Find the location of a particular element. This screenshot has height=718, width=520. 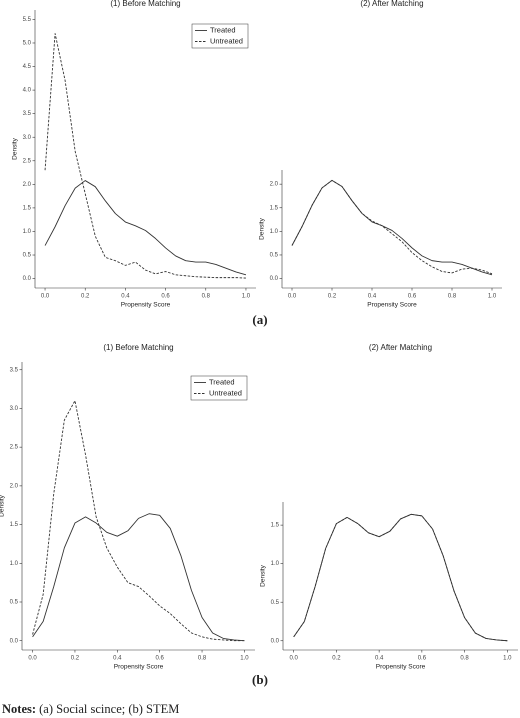

y-tick-label: 4.0 is located at coordinates (27, 91).